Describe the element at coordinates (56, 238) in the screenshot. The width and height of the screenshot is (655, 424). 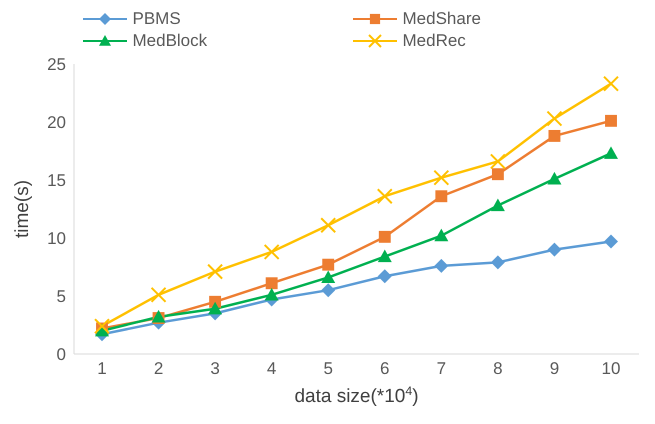
I see `y-tick-label: 10` at that location.